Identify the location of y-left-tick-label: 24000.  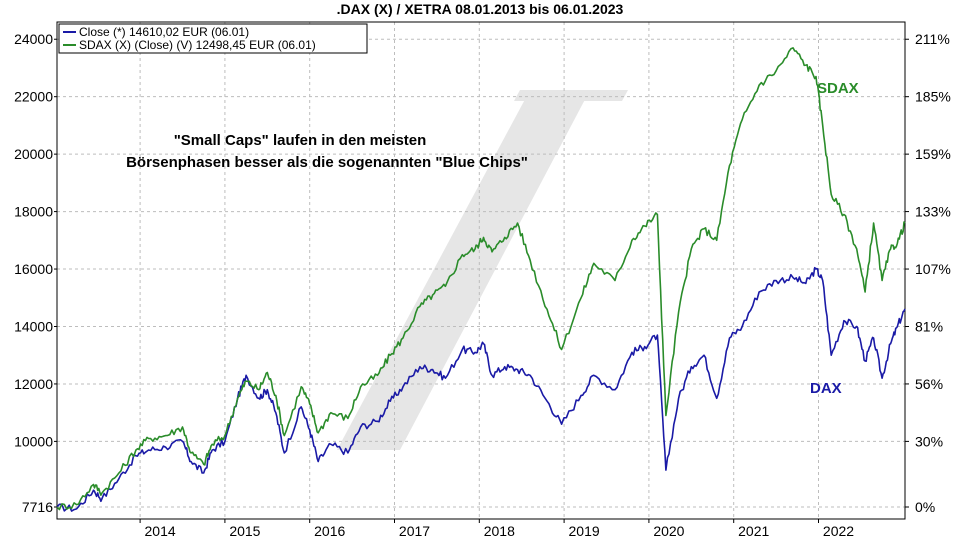
(33, 39).